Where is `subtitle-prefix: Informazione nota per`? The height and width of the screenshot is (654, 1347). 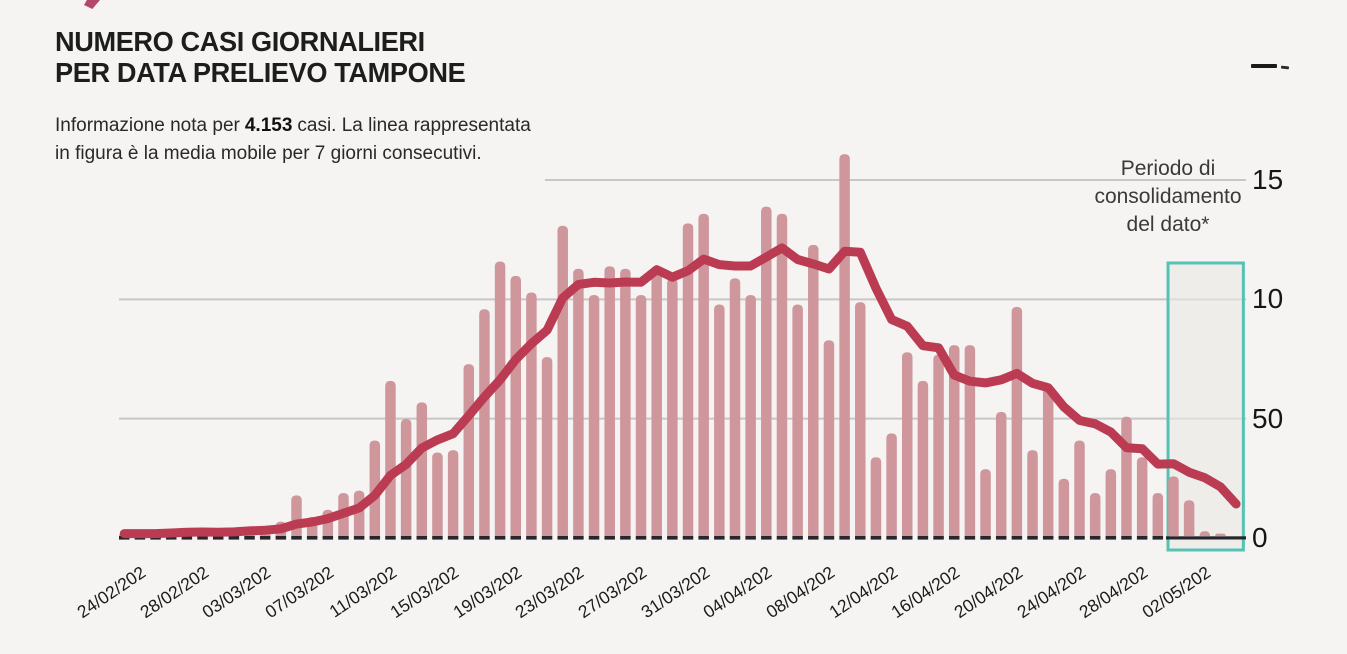
subtitle-prefix: Informazione nota per is located at coordinates (147, 125).